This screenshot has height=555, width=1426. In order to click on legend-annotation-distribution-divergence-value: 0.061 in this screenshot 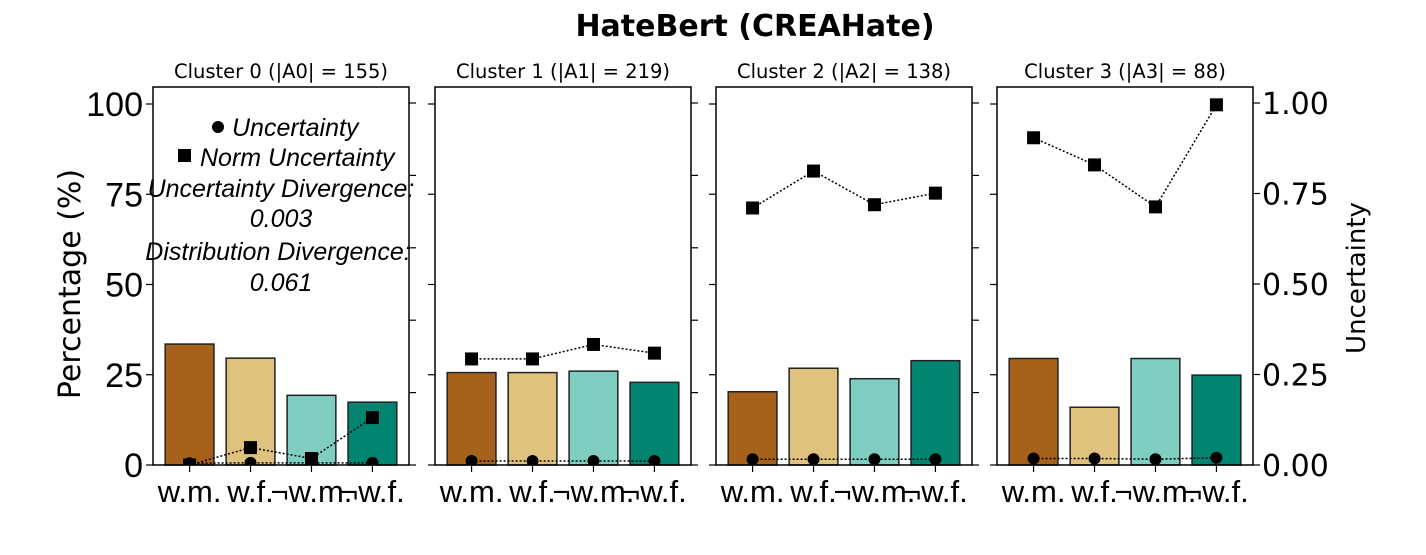, I will do `click(281, 283)`.